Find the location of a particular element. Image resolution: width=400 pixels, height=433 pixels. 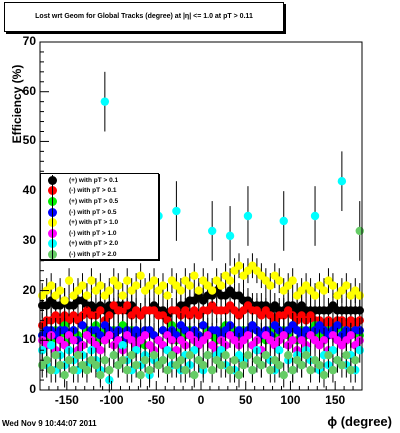

legend-entry: (-) with pT > 2.0 is located at coordinates (99, 254).